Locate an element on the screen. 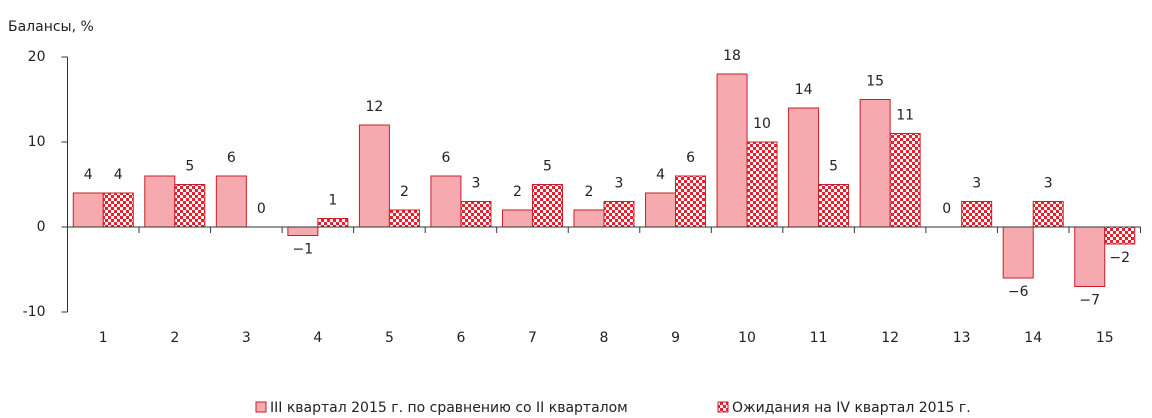 This screenshot has width=1152, height=418. data-label: −1 is located at coordinates (303, 250).